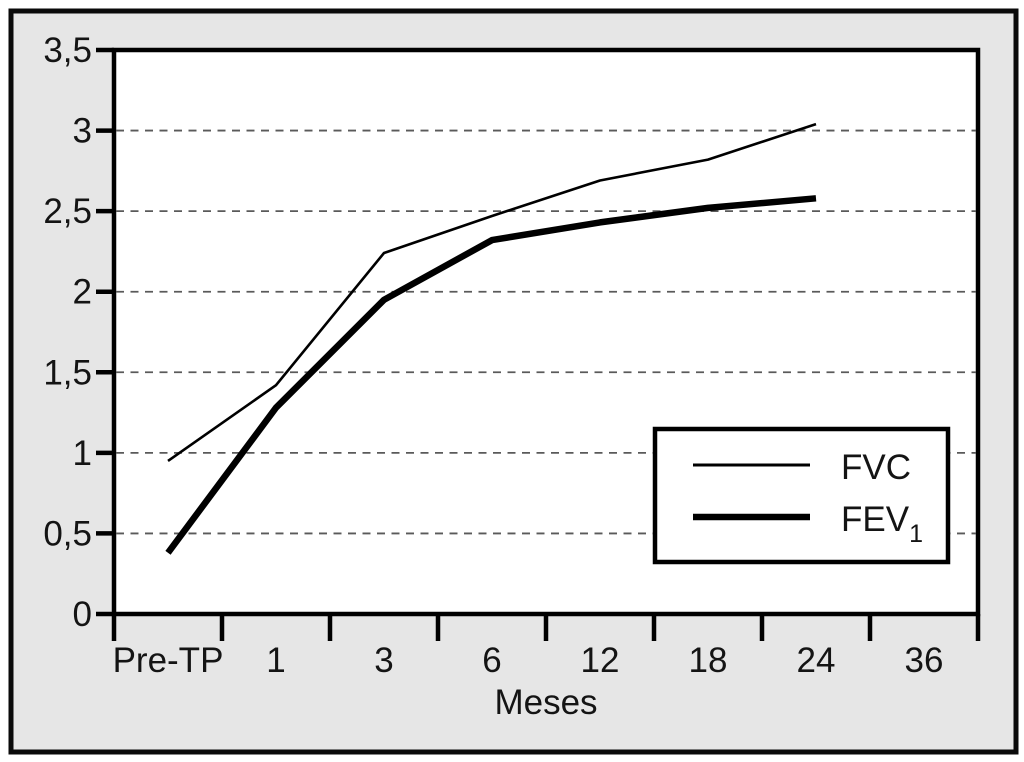 The image size is (1024, 762). What do you see at coordinates (275, 660) in the screenshot?
I see `x-tick-label: 1` at bounding box center [275, 660].